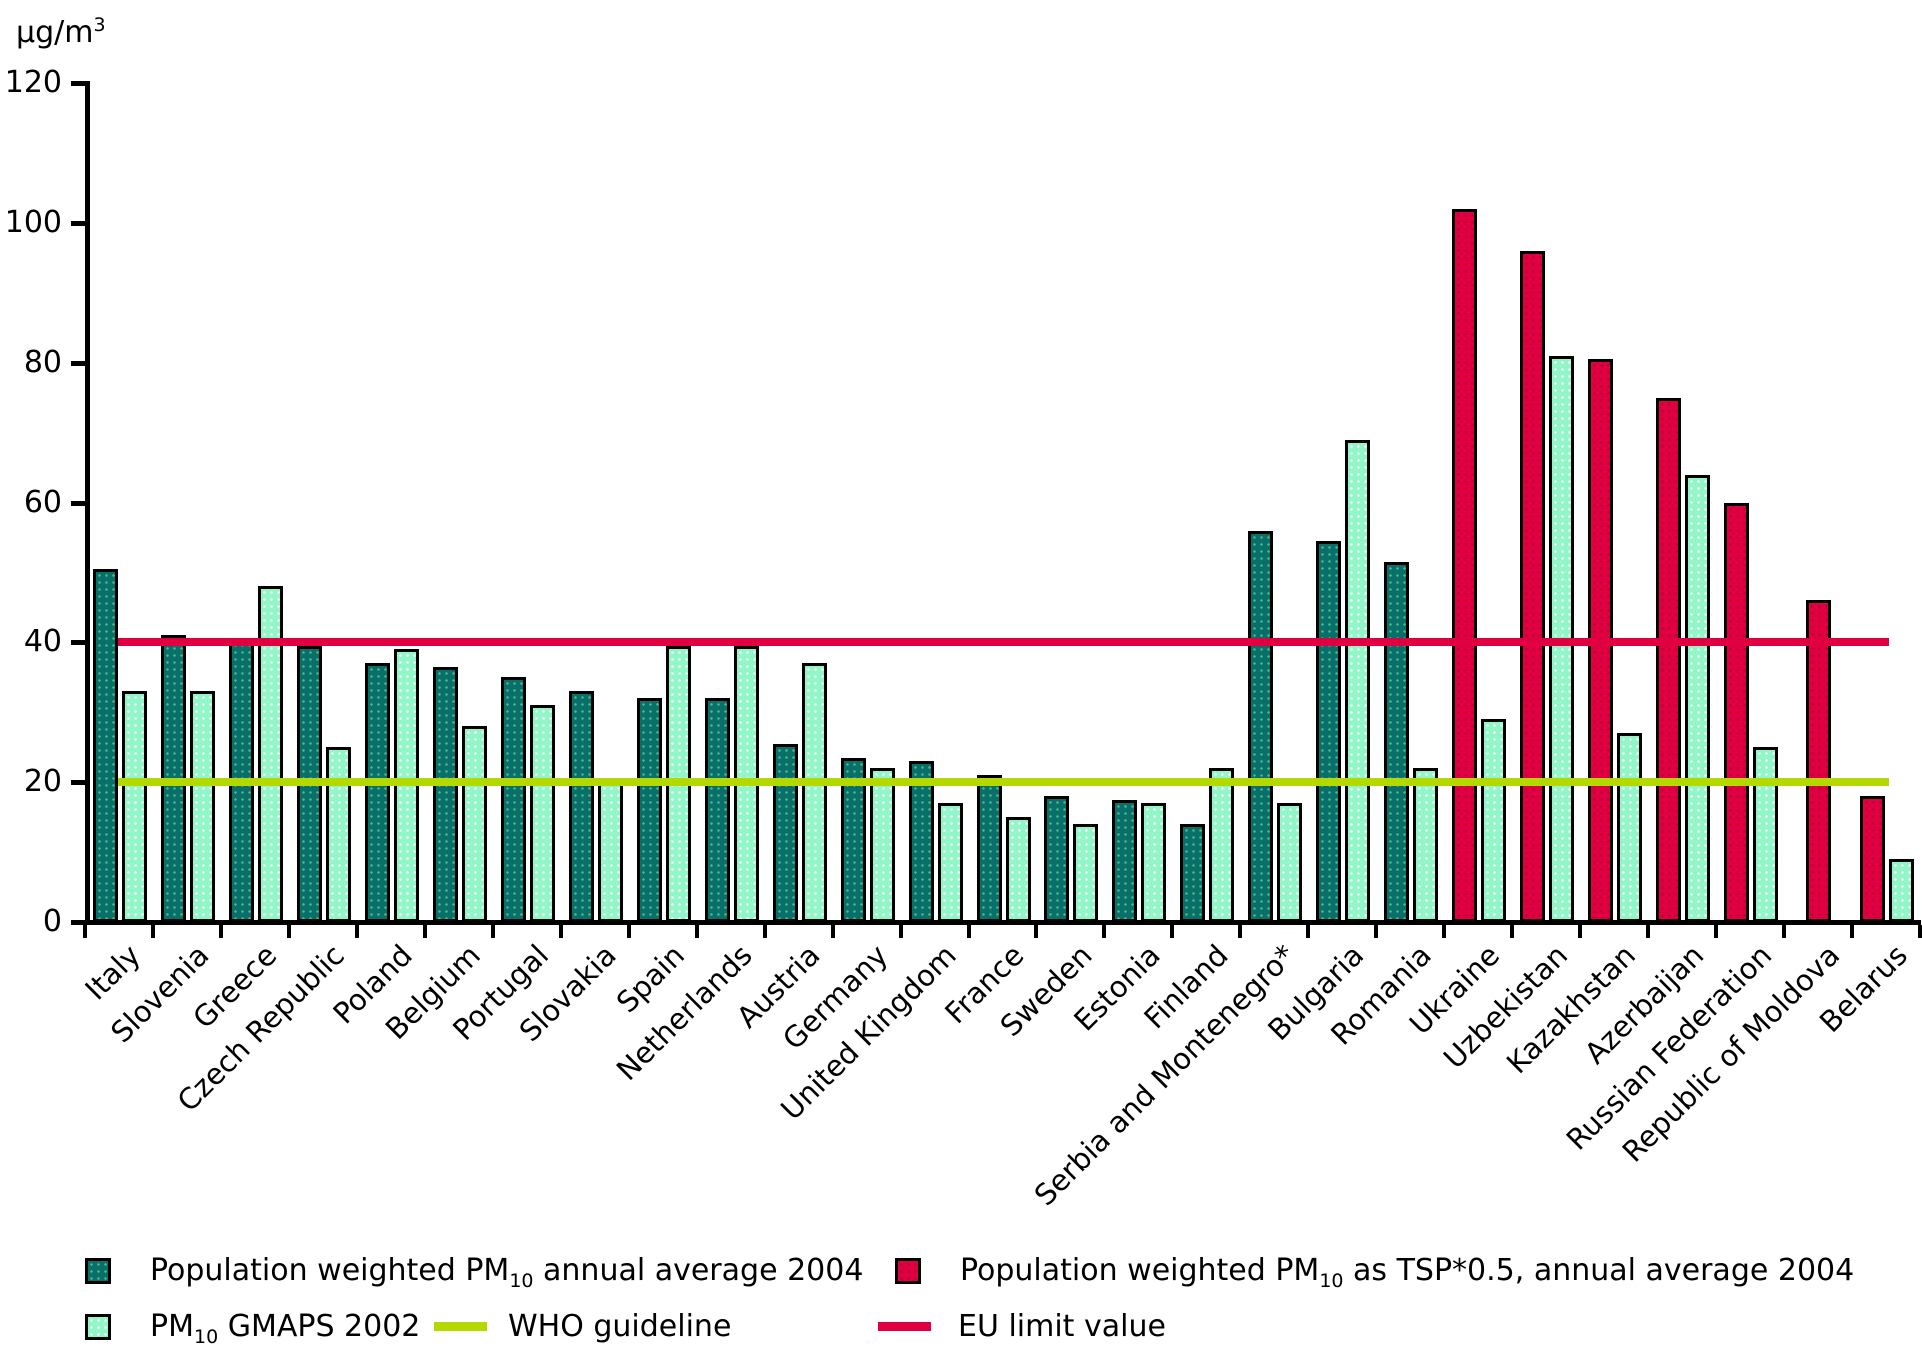  I want to click on legend-label-pm10-2004-pre: Population weighted PM, so click(330, 1270).